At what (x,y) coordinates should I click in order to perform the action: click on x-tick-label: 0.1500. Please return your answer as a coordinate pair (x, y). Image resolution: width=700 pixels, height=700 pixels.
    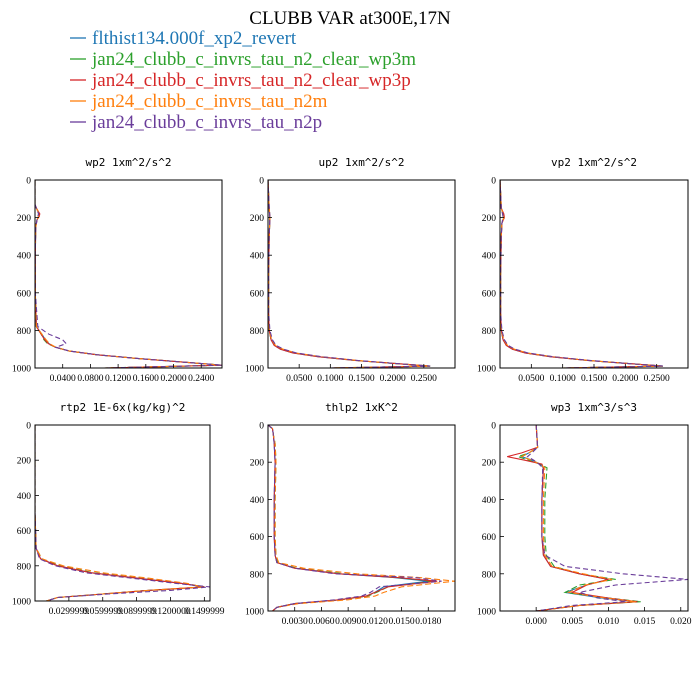
    Looking at the image, I should click on (361, 379).